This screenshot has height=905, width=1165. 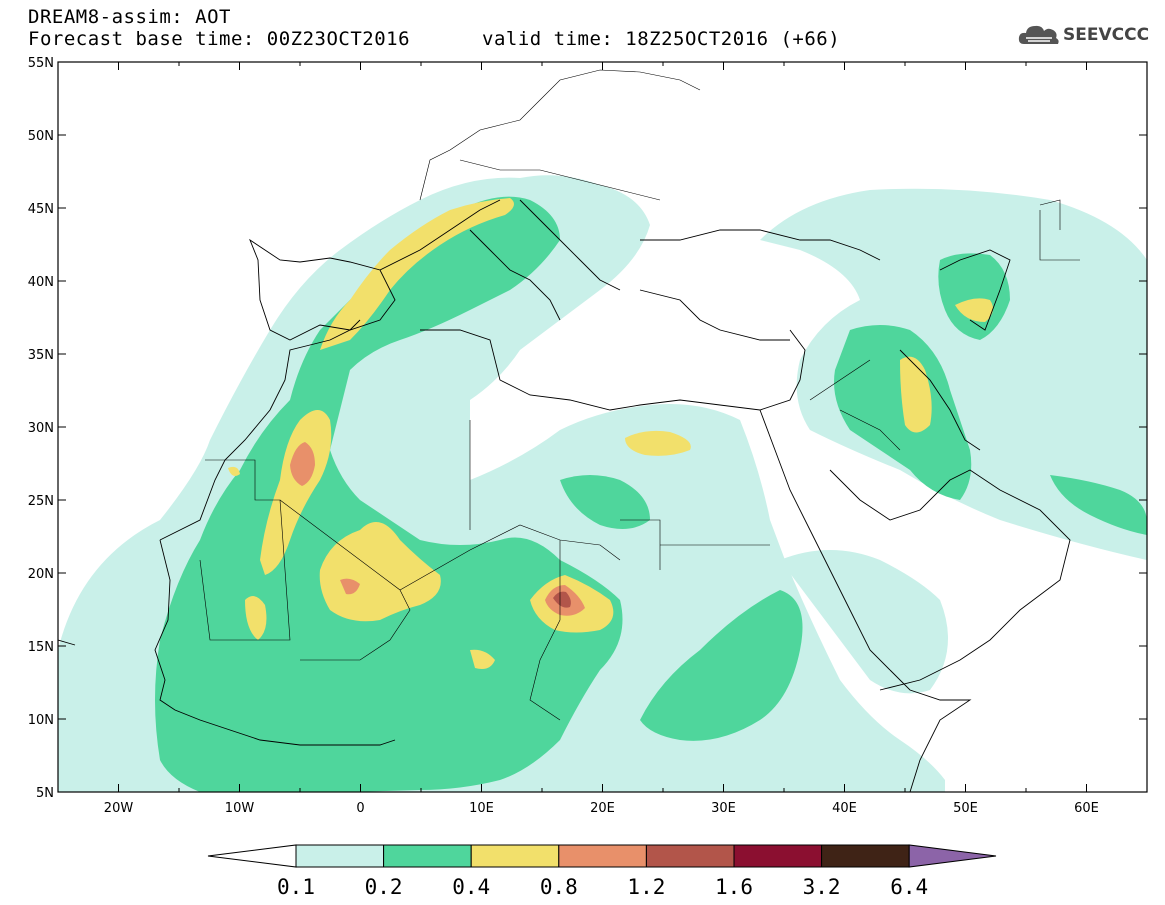 I want to click on forecast-base-time: Forecast base time: 00Z23OCT2016, so click(x=219, y=39).